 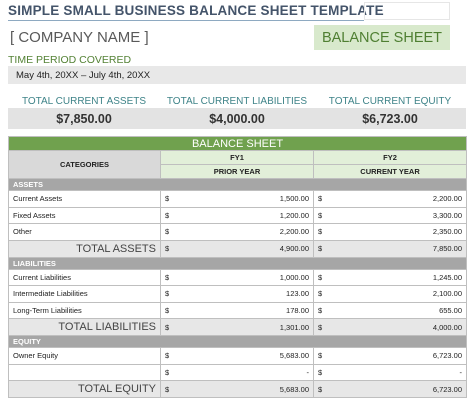 I want to click on amount: 1,200.00, so click(x=244, y=215).